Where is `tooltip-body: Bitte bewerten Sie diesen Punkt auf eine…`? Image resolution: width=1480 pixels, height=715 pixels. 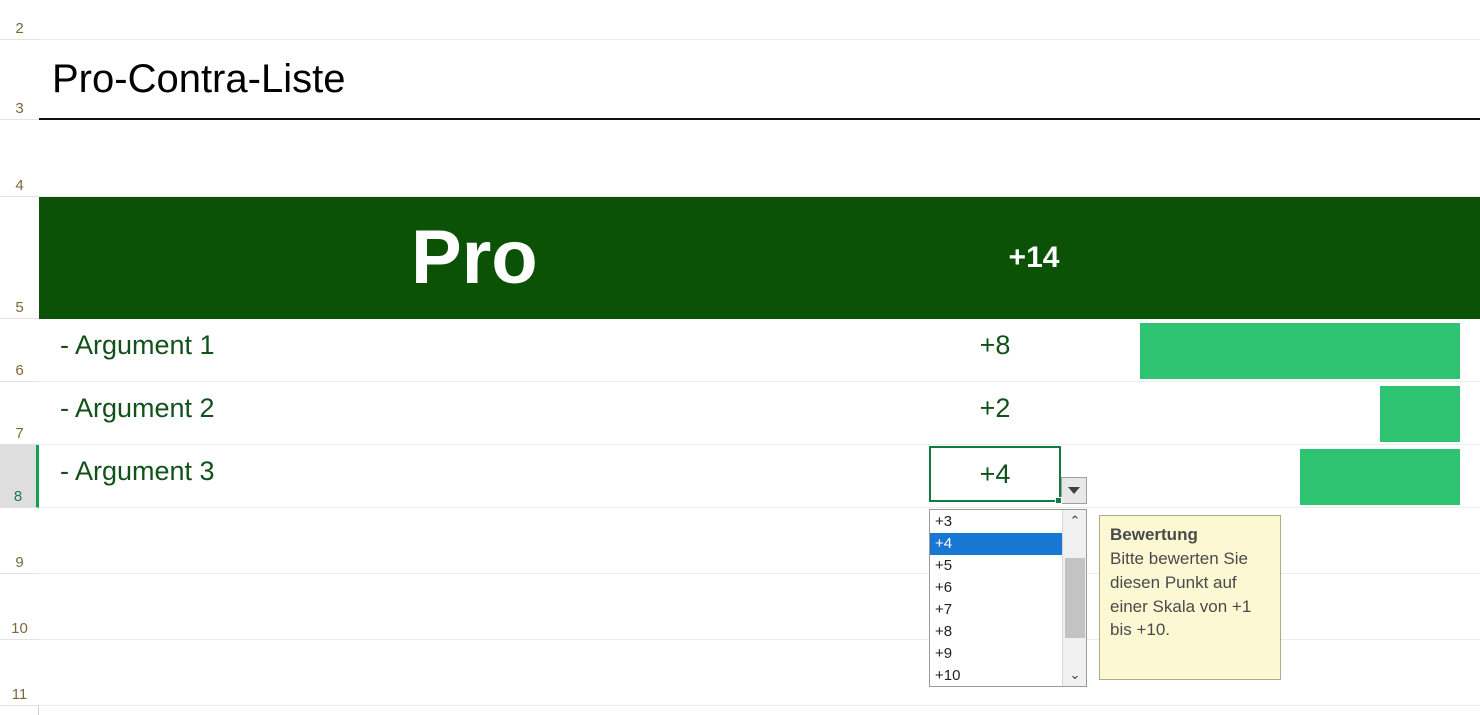 tooltip-body: Bitte bewerten Sie diesen Punkt auf eine… is located at coordinates (1181, 594).